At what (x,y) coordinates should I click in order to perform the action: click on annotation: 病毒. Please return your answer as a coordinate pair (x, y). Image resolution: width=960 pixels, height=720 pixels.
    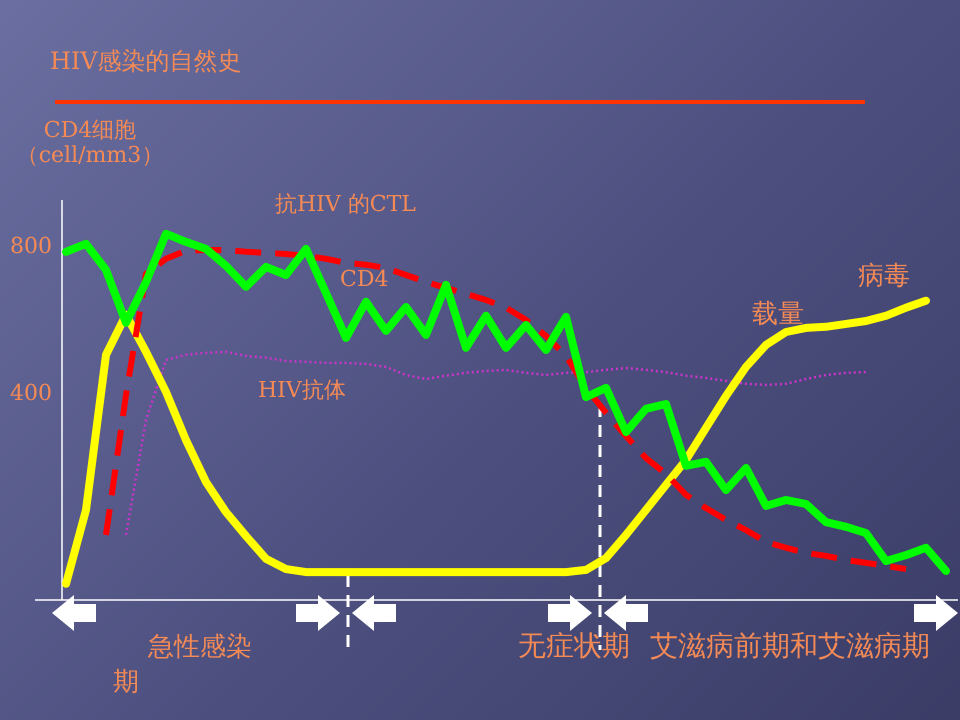
    Looking at the image, I should click on (884, 276).